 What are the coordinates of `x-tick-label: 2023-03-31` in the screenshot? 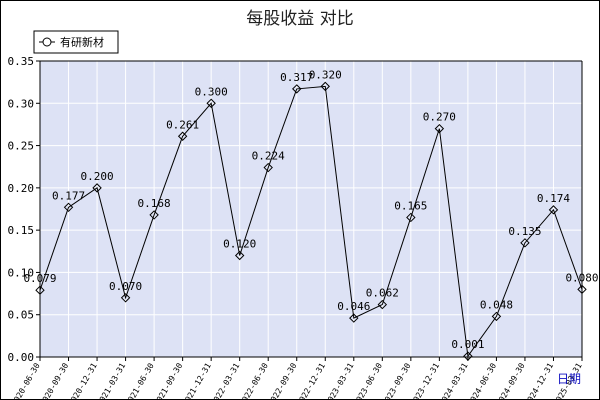 It's located at (340, 380).